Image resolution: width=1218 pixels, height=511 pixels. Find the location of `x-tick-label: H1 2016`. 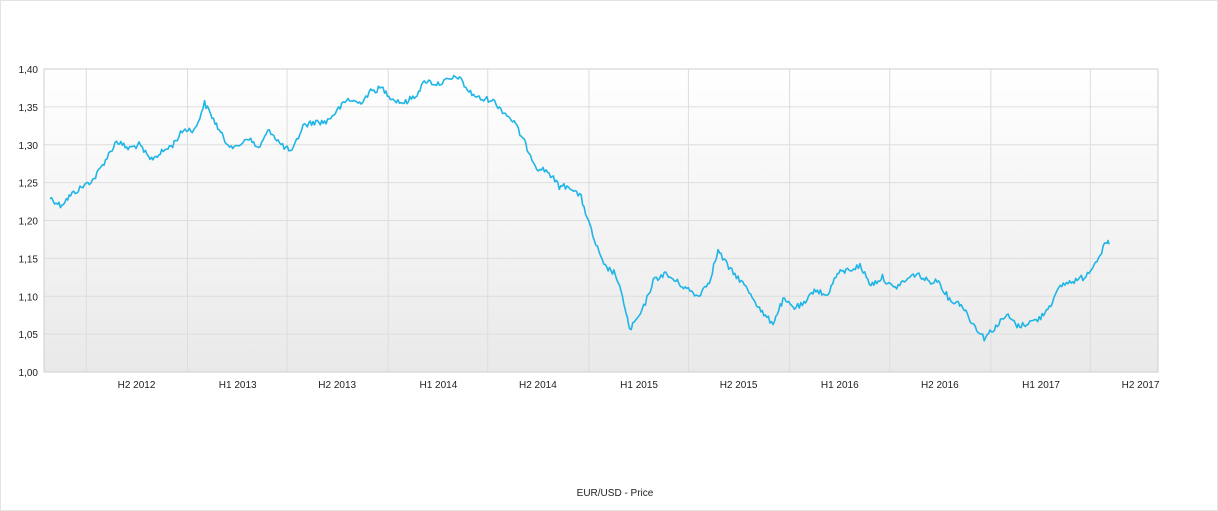

x-tick-label: H1 2016 is located at coordinates (840, 385).